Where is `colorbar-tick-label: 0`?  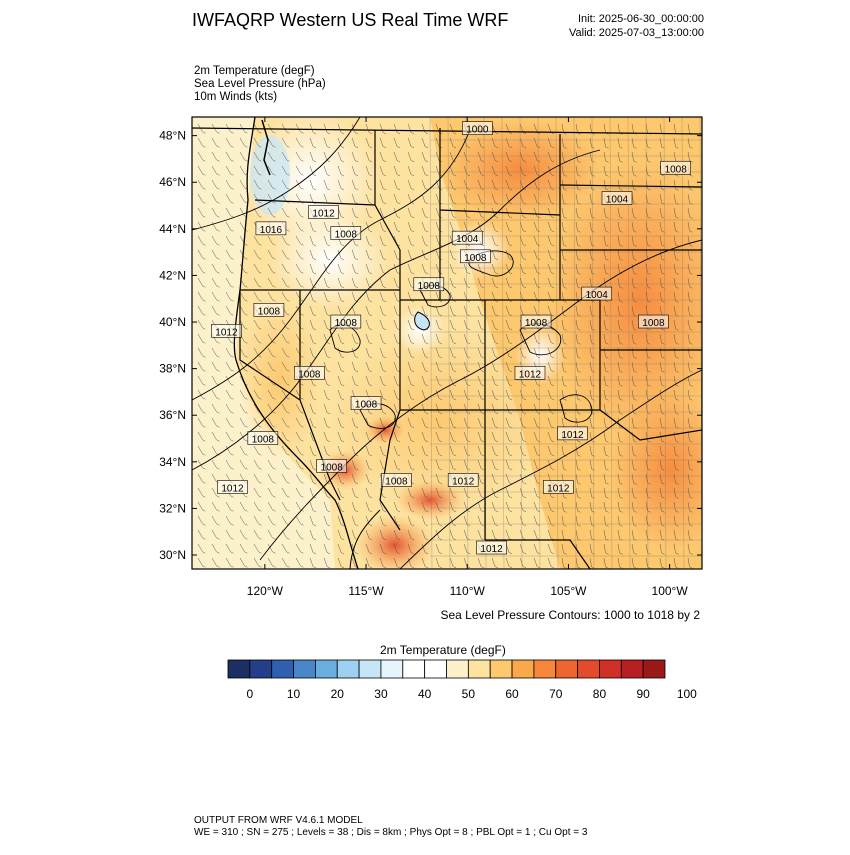
colorbar-tick-label: 0 is located at coordinates (250, 694).